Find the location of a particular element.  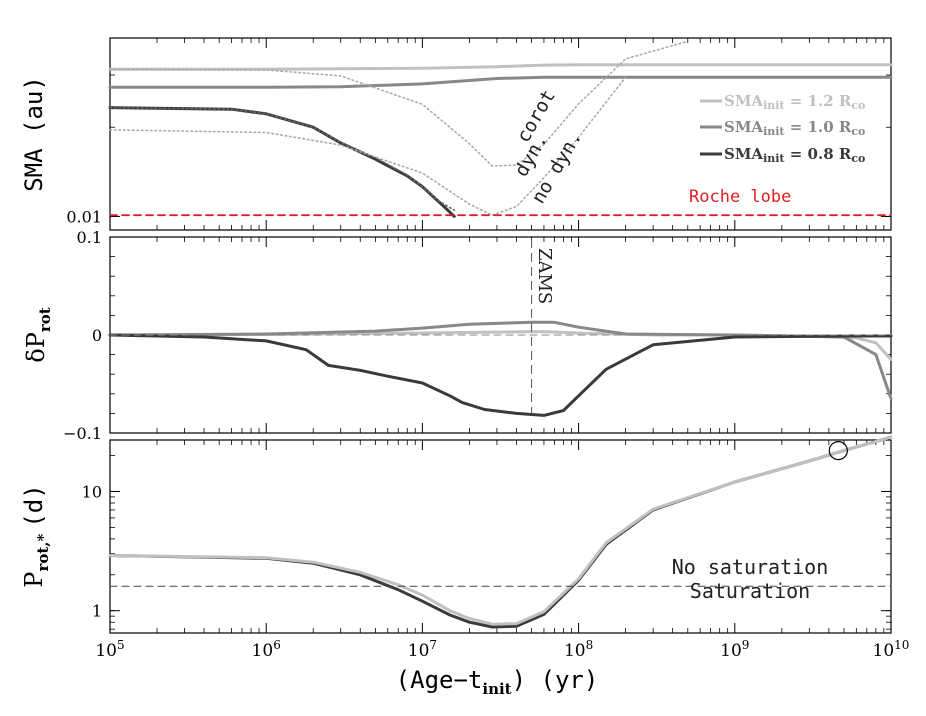

sun-marker-circle is located at coordinates (838, 451).